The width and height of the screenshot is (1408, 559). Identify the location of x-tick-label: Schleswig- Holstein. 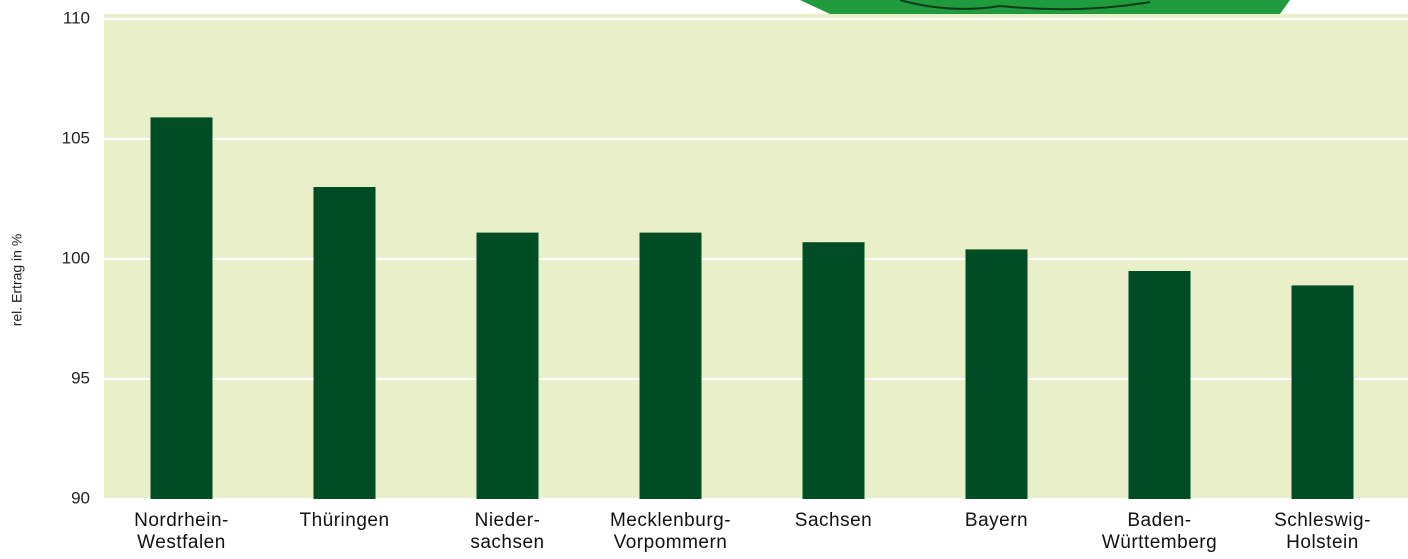
(1322, 531).